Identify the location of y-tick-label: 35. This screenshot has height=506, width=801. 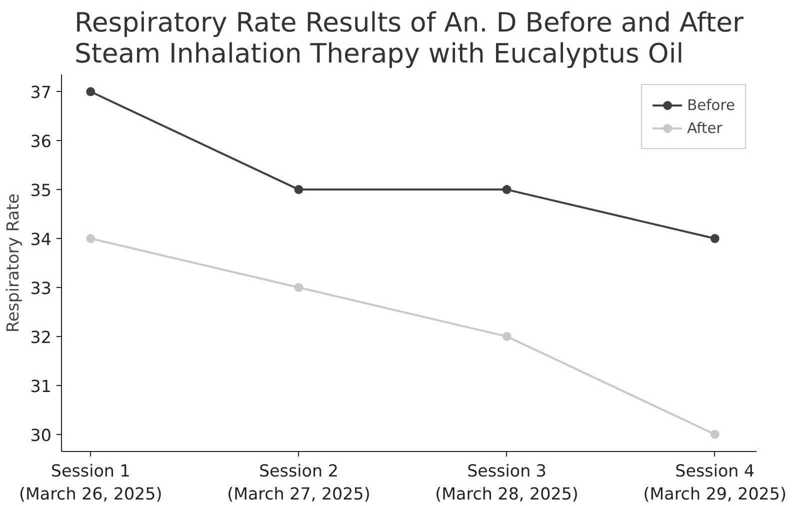
(41, 190).